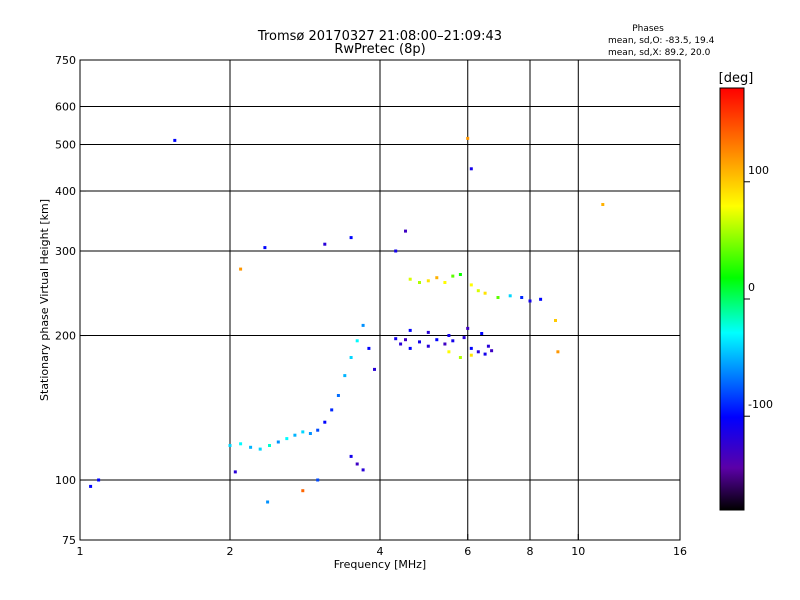  What do you see at coordinates (751, 287) in the screenshot?
I see `colorbar-tick-label: 0` at bounding box center [751, 287].